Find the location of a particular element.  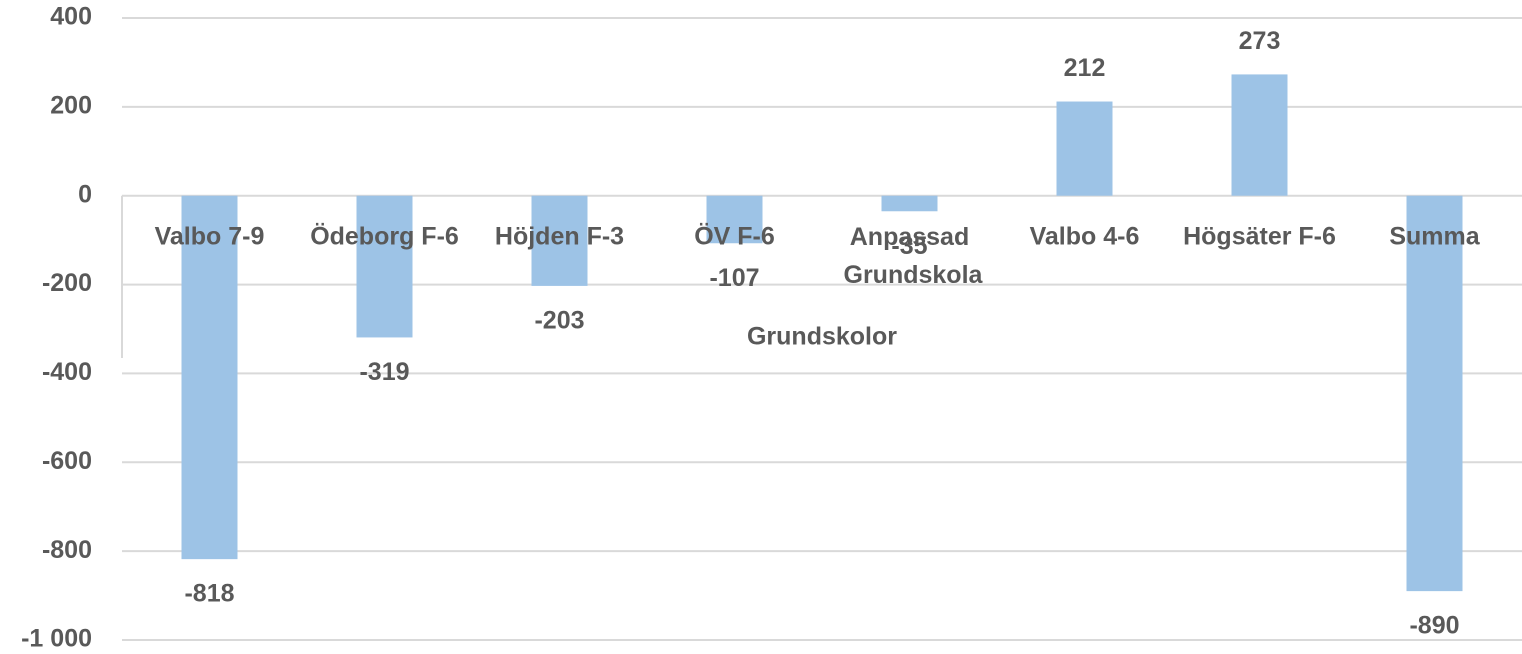

data-label: 212 is located at coordinates (1085, 68).